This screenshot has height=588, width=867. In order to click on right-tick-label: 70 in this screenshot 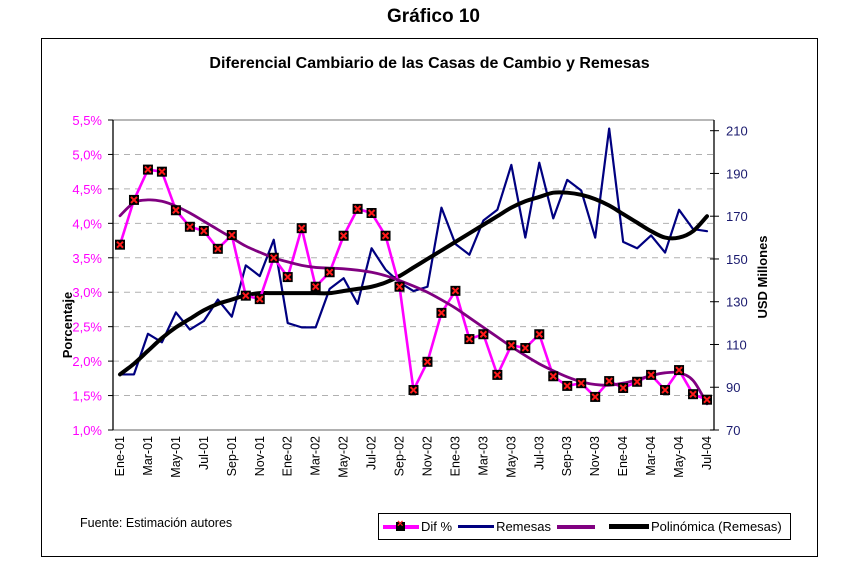, I will do `click(733, 430)`.